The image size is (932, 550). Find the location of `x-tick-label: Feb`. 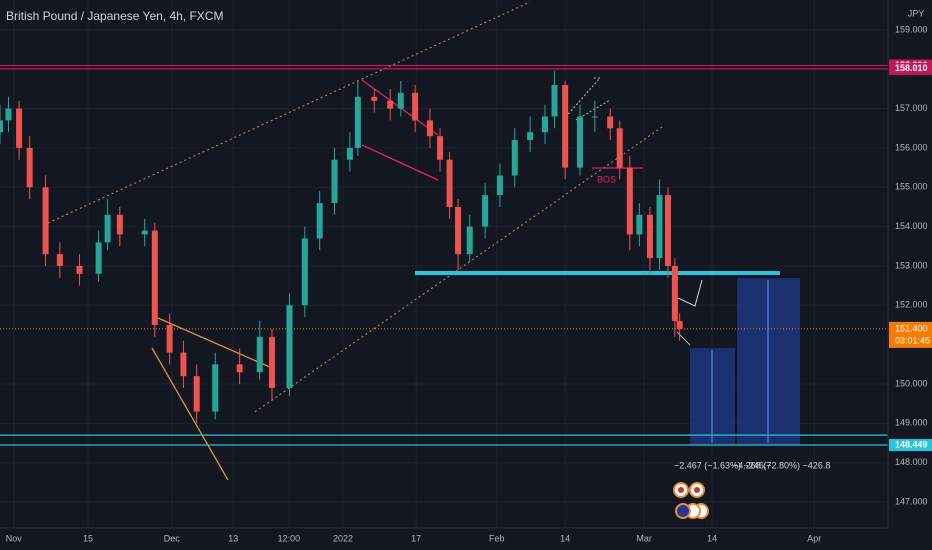

x-tick-label: Feb is located at coordinates (497, 538).